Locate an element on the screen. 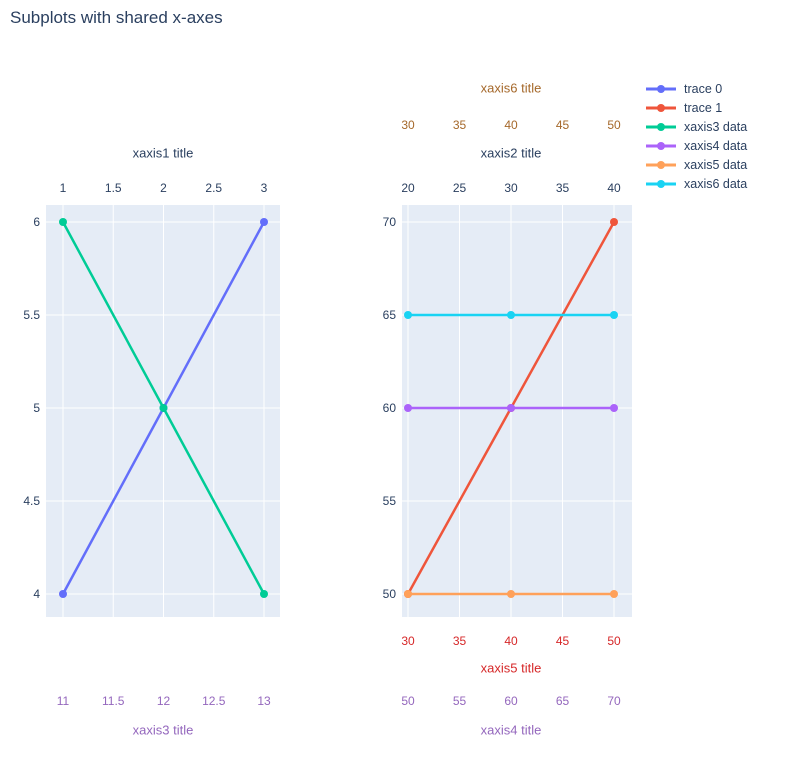  legend-item-label: xaxis6 data is located at coordinates (716, 183).